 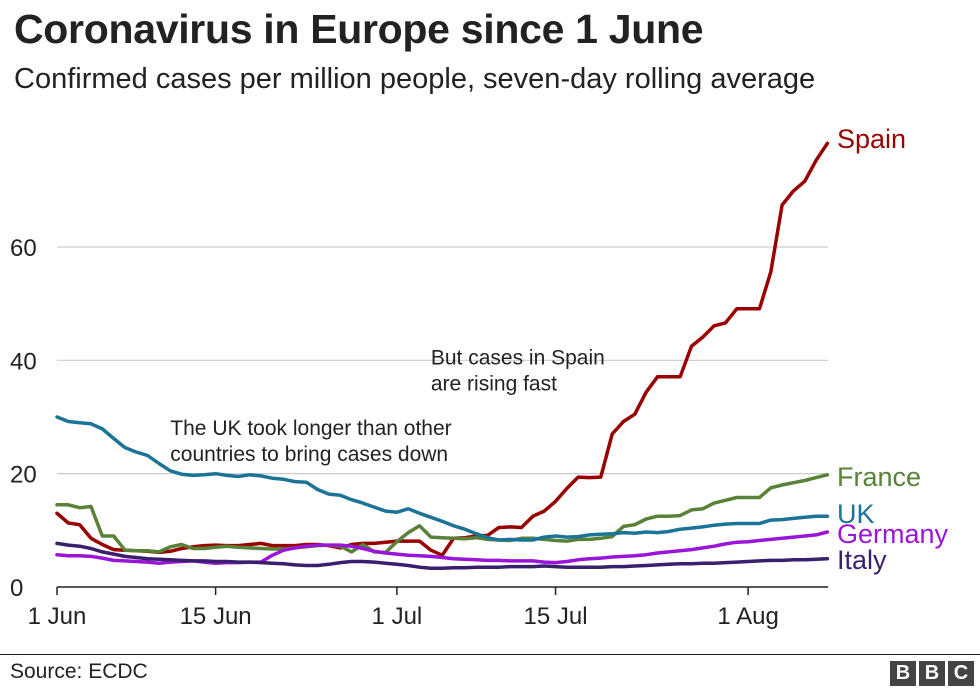 What do you see at coordinates (490, 654) in the screenshot?
I see `footer-rule` at bounding box center [490, 654].